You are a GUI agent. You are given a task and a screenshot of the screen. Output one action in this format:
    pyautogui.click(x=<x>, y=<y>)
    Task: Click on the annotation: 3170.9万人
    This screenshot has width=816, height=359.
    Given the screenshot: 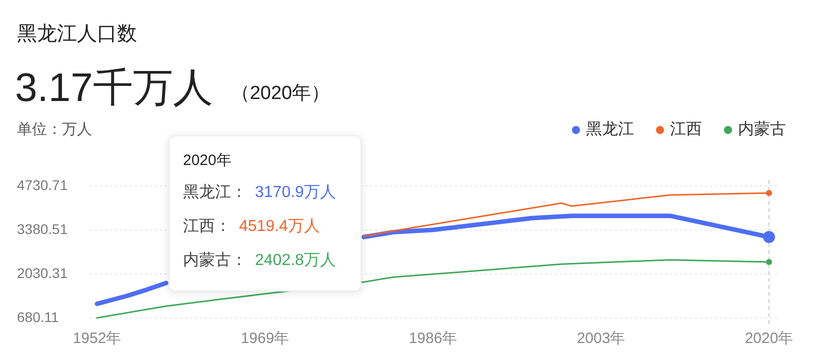 What is the action you would take?
    pyautogui.click(x=295, y=192)
    